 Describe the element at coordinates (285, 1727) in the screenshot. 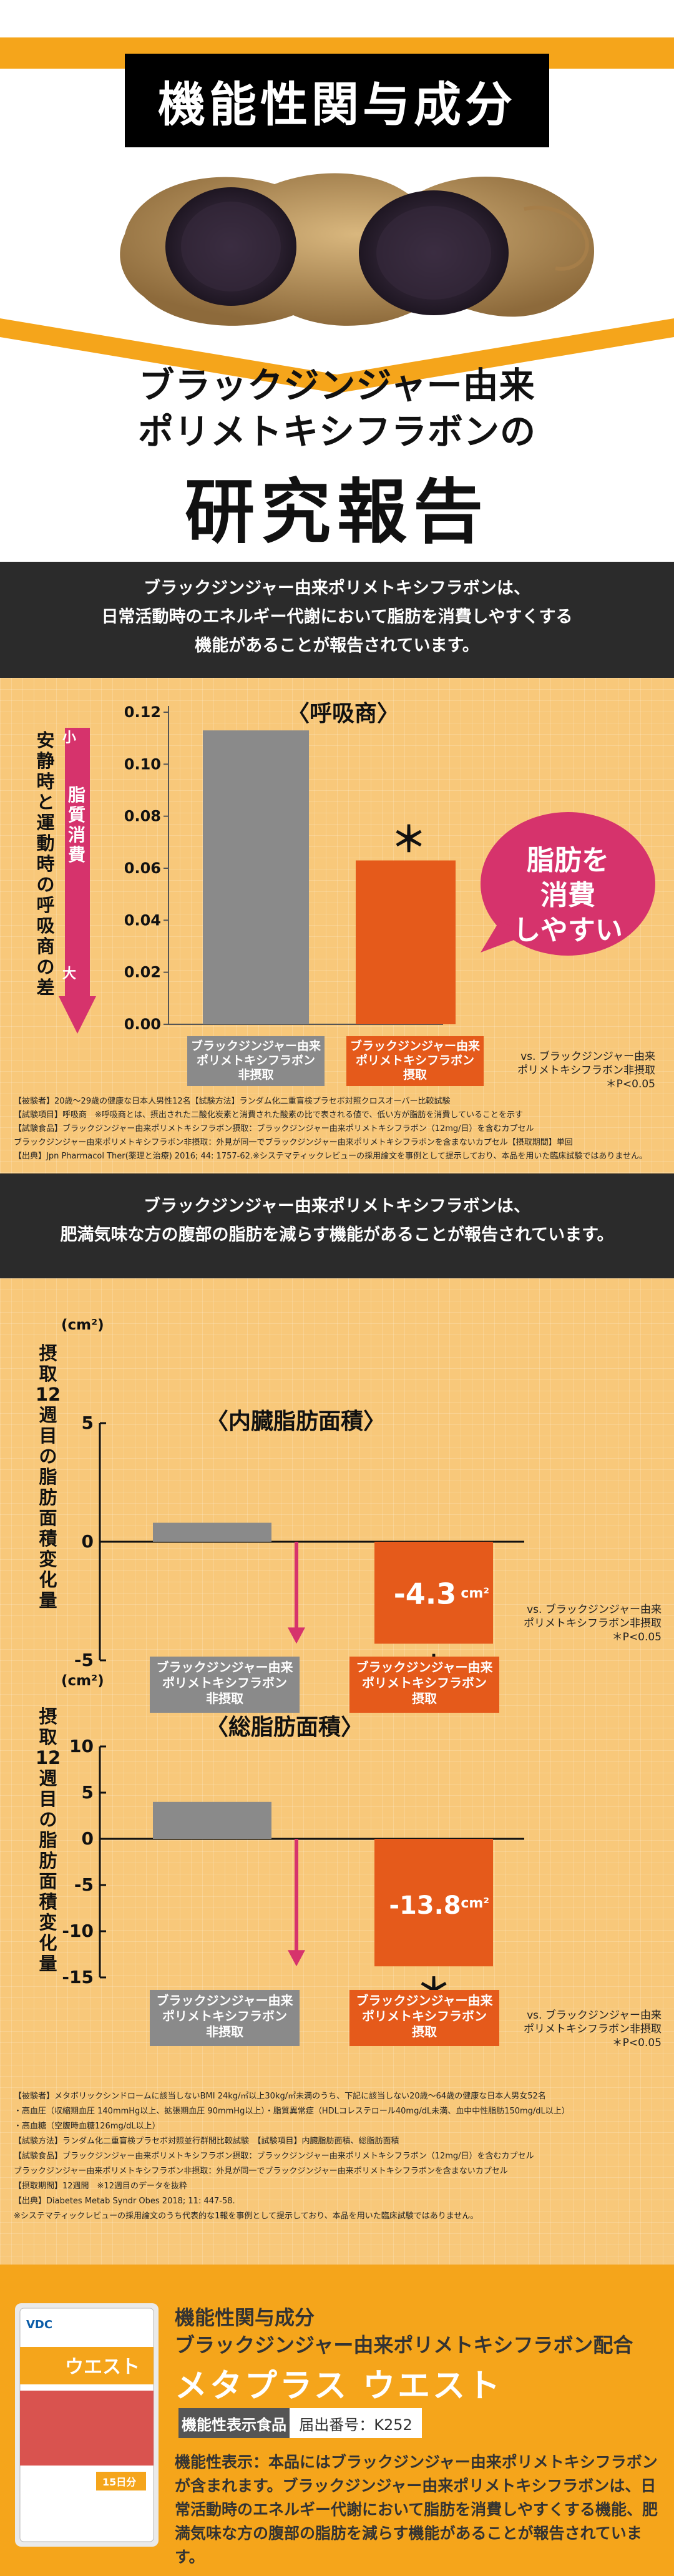

I see `chart-title: 〈総脂肪面積〉` at that location.